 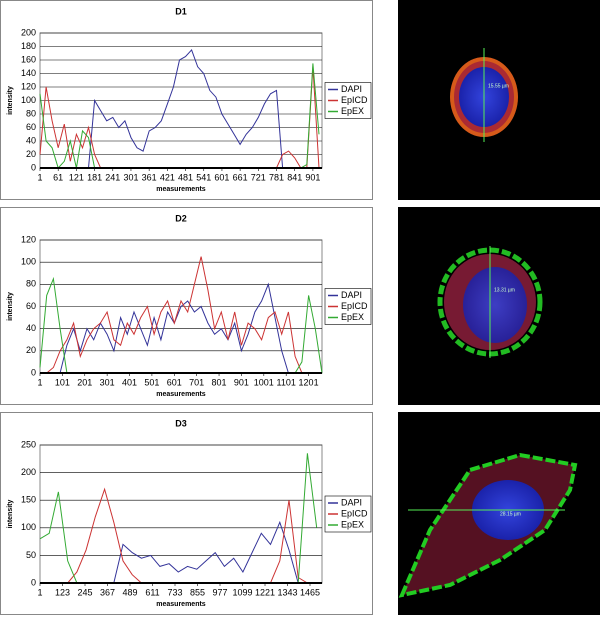 What do you see at coordinates (152, 592) in the screenshot?
I see `x-tick-label: 611` at bounding box center [152, 592].